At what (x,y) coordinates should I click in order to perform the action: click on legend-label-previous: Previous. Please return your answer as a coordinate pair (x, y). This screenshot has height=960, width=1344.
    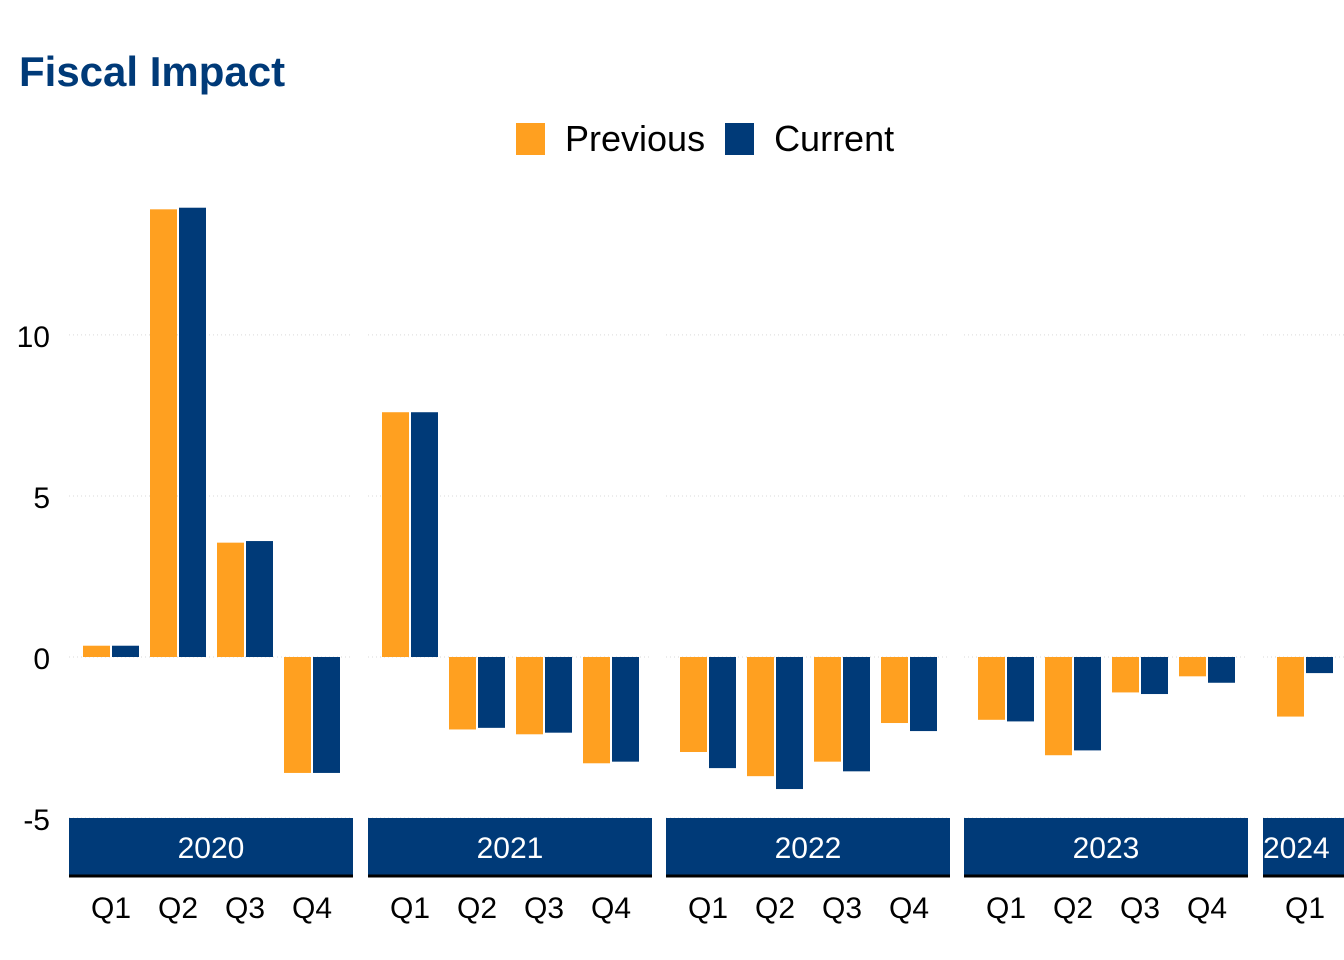
    Looking at the image, I should click on (635, 138).